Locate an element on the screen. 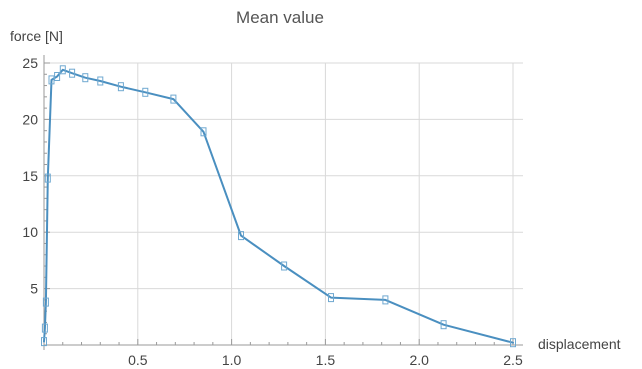 This screenshot has width=642, height=369. x-tick-label: 0.5 is located at coordinates (138, 360).